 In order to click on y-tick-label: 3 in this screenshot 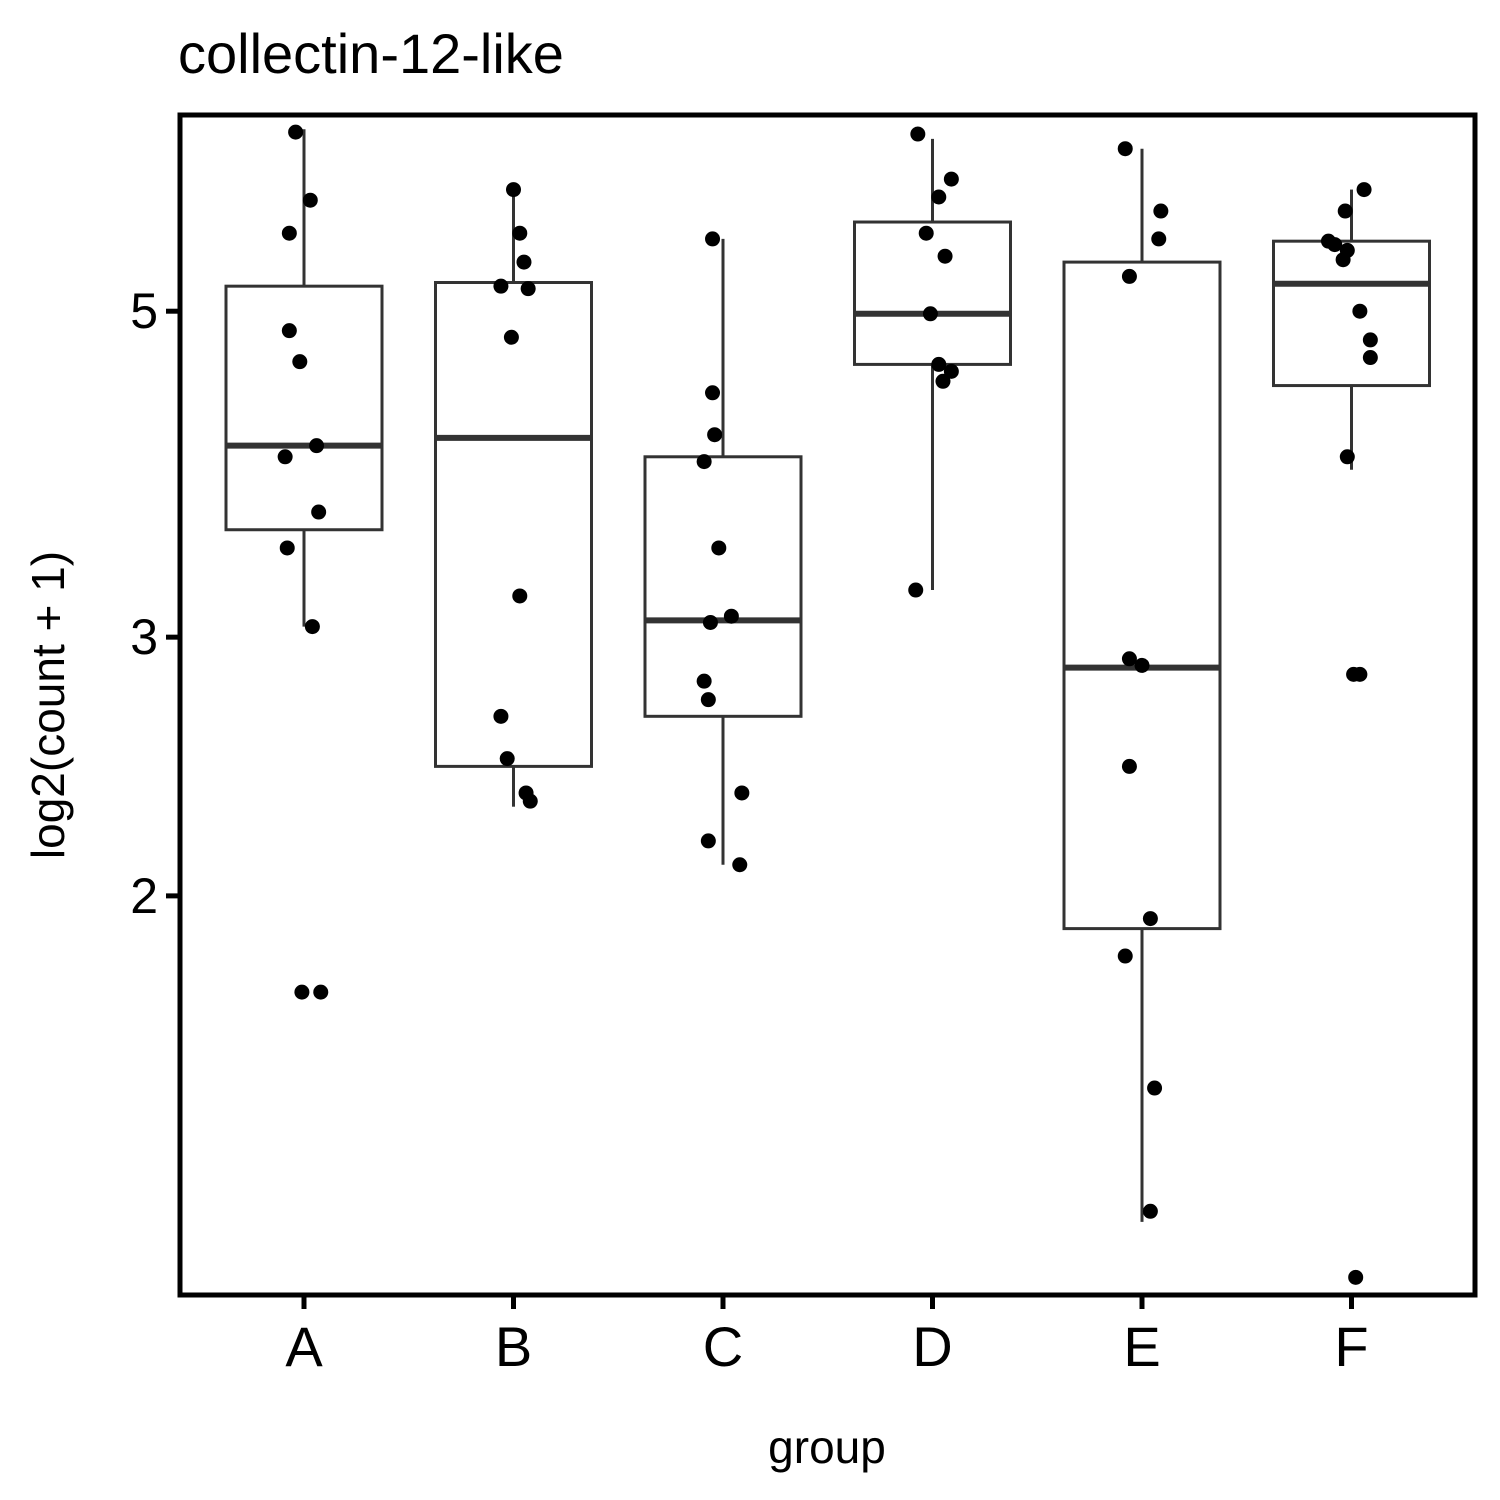, I will do `click(144, 637)`.